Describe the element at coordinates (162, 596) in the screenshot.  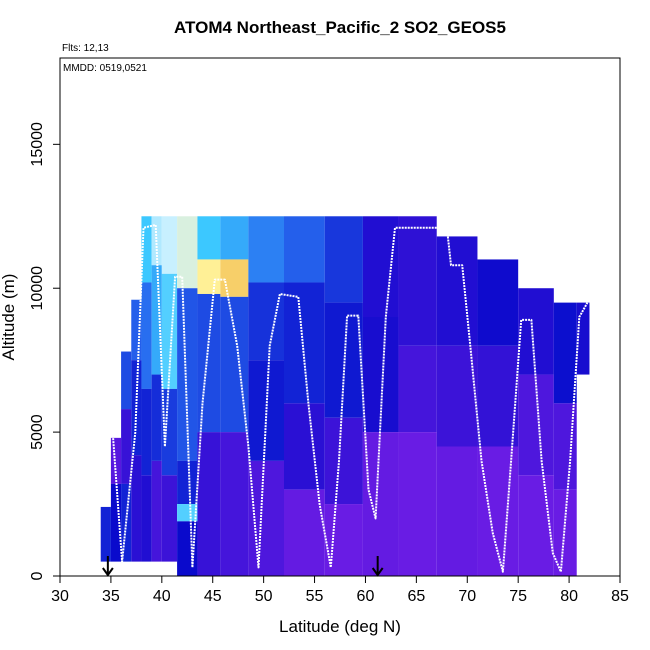
I see `x-tick-label: 40` at that location.